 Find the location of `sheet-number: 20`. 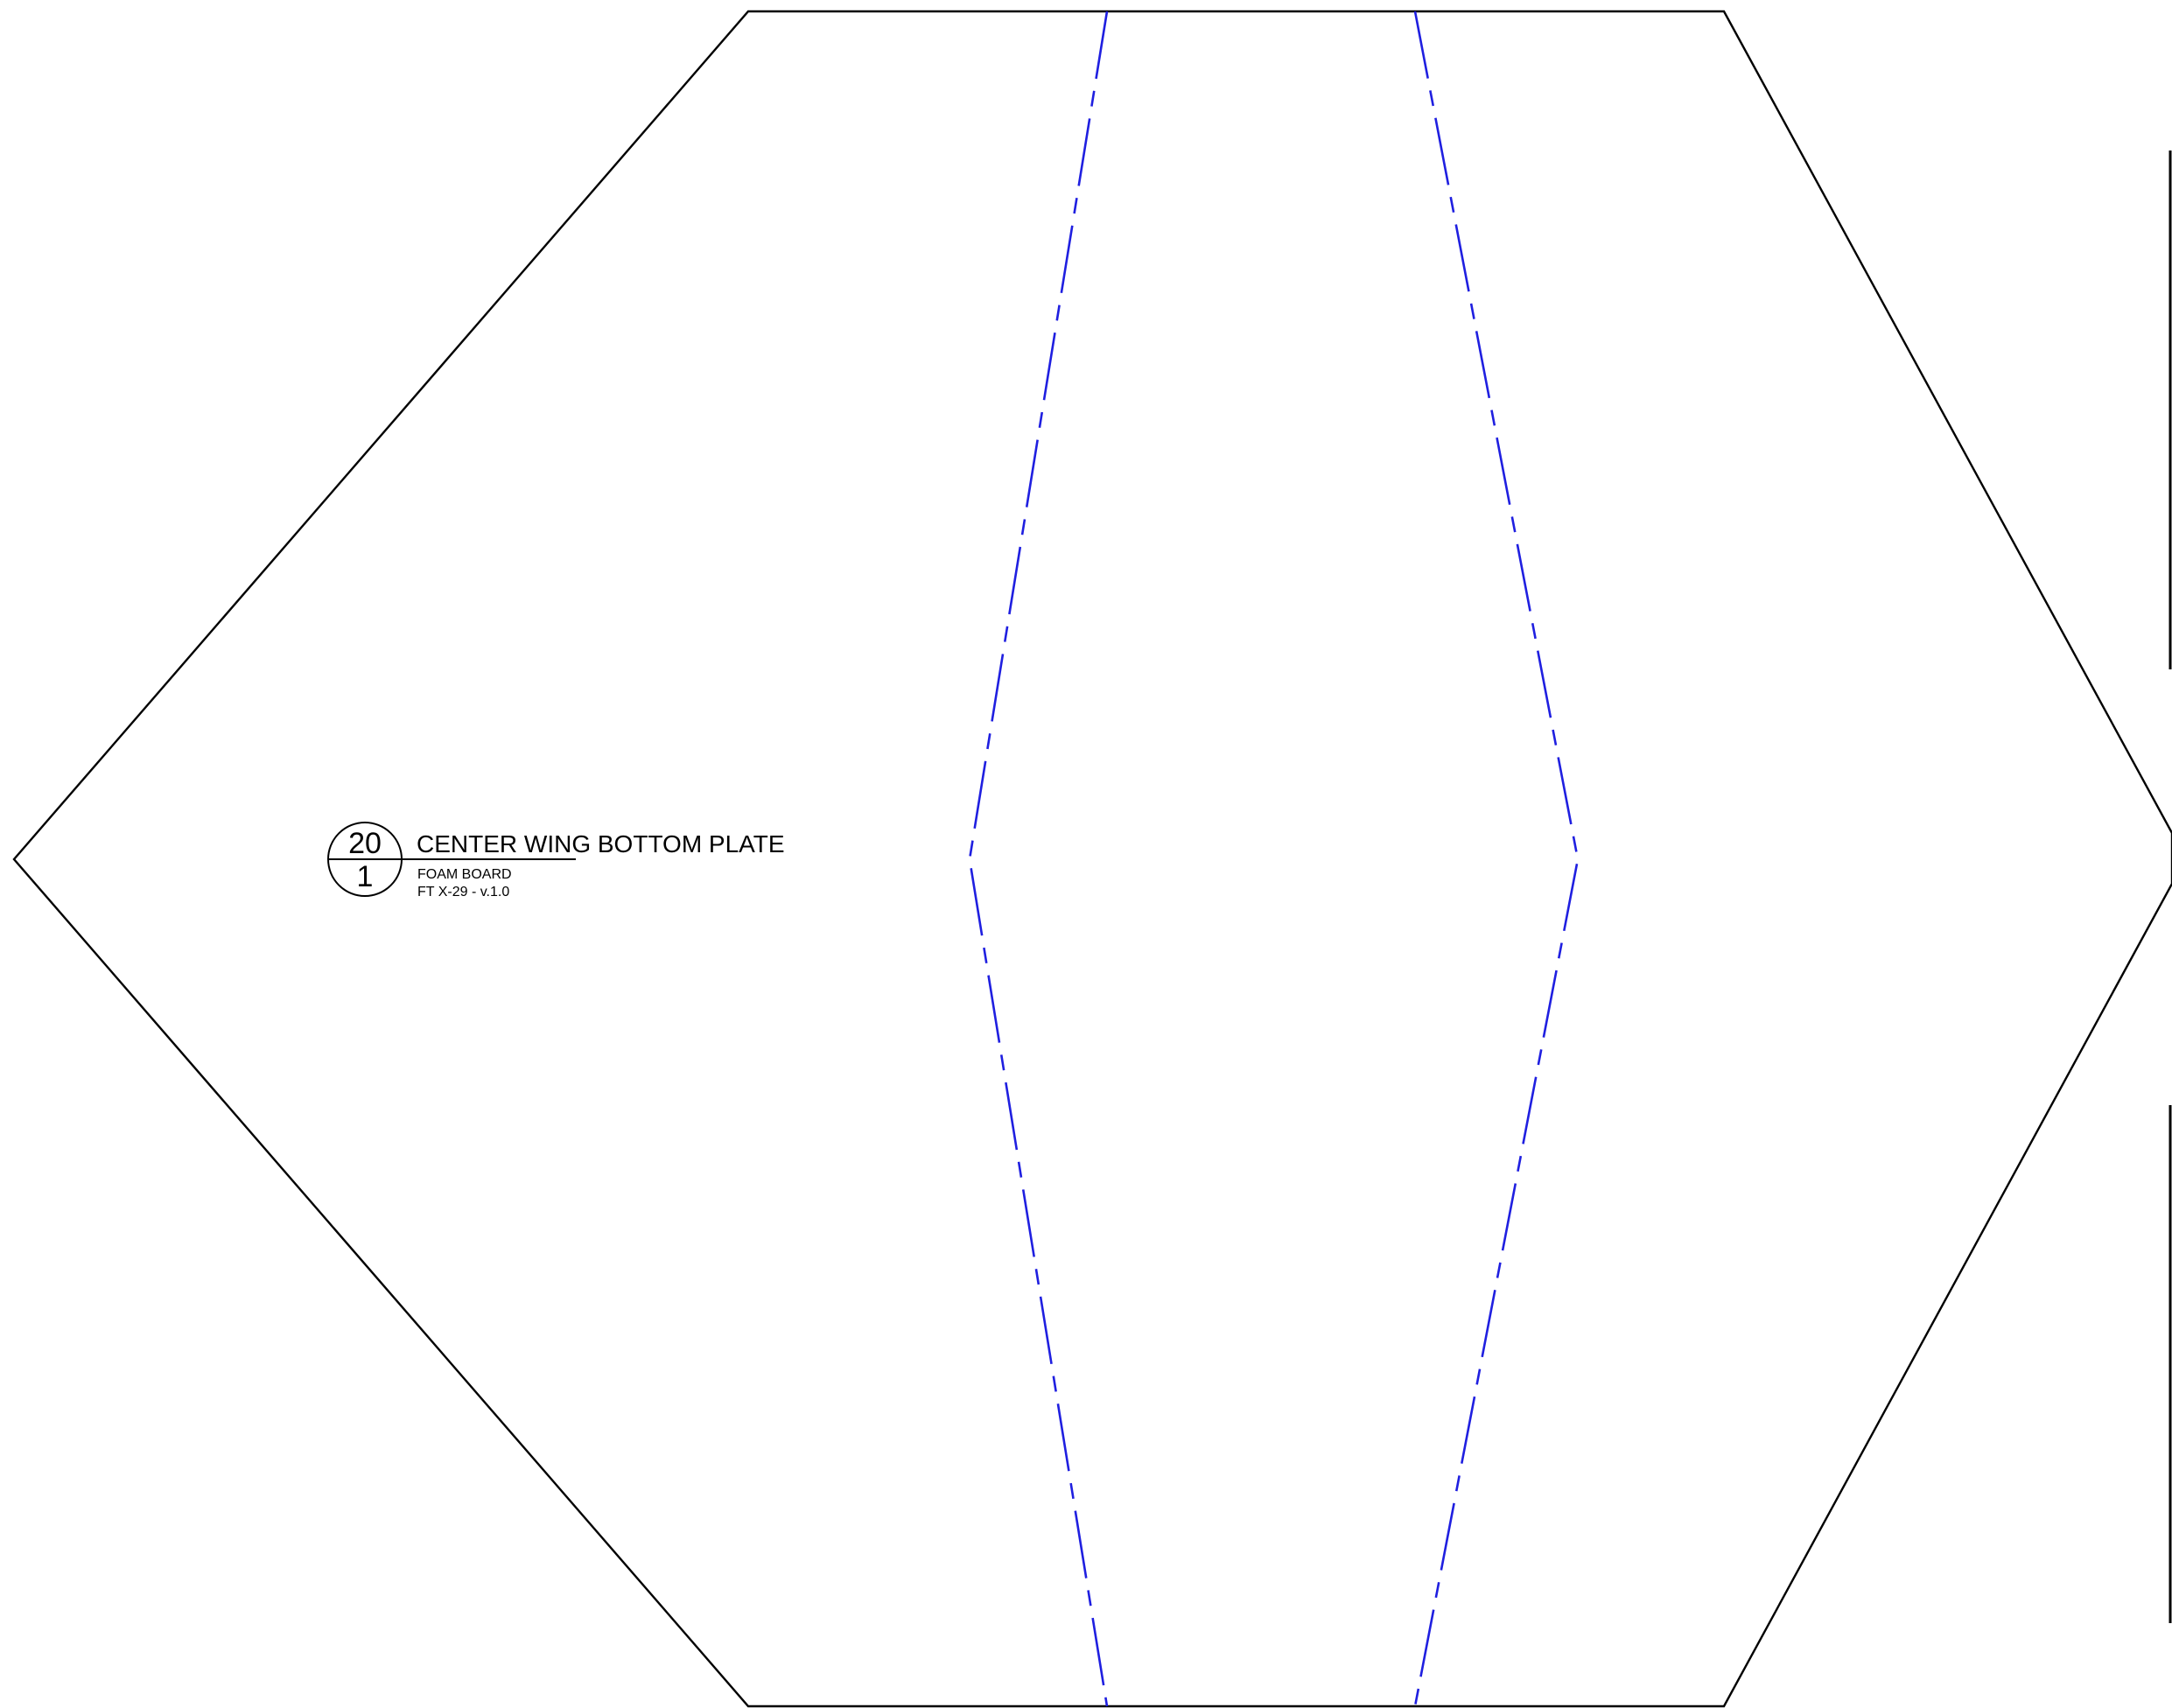

sheet-number: 20 is located at coordinates (365, 843).